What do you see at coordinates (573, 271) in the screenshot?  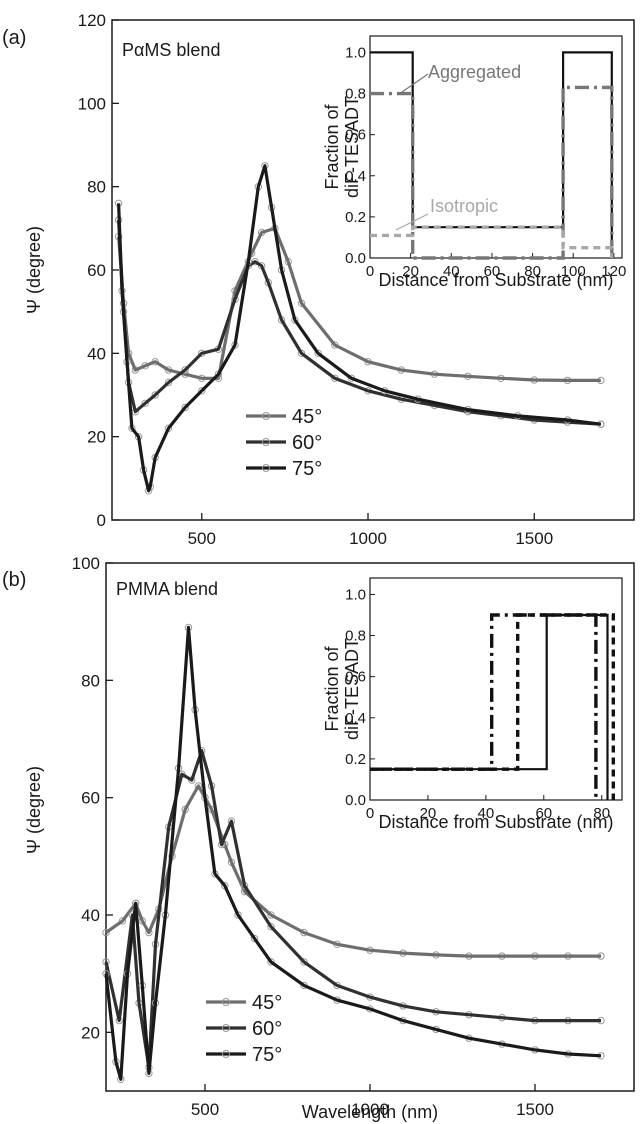 I see `inset-x-tick-label: 100` at bounding box center [573, 271].